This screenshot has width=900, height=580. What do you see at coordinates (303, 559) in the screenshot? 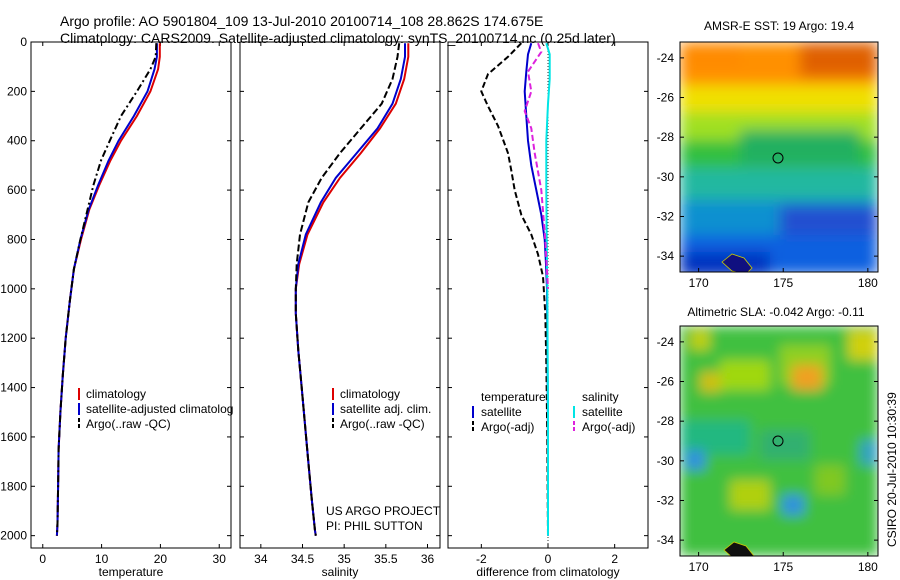
I see `salinity-xtick-label: 34.5` at bounding box center [303, 559].